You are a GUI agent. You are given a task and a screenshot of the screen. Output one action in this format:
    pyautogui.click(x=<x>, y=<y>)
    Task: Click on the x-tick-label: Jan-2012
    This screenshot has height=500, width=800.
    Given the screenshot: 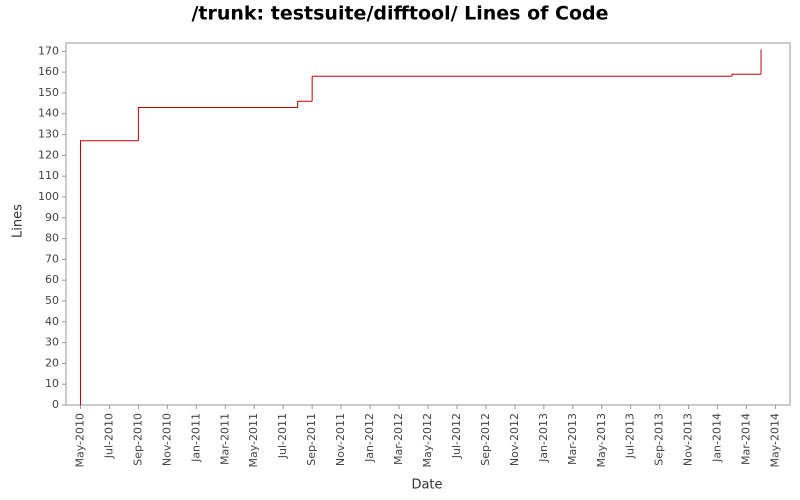 What is the action you would take?
    pyautogui.click(x=369, y=438)
    